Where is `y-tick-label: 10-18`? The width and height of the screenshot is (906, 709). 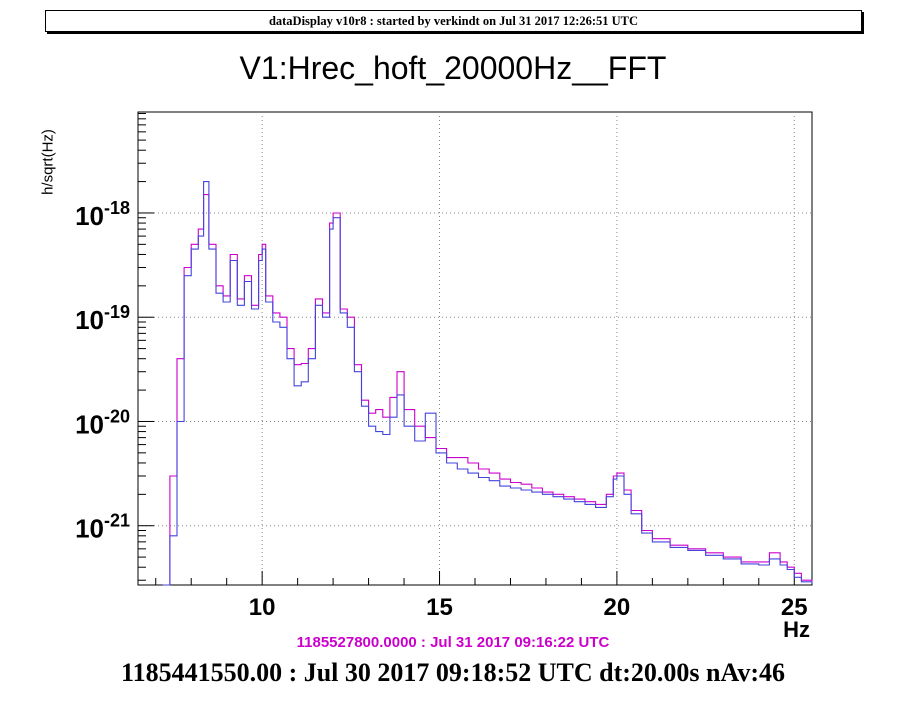
y-tick-label: 10-18 is located at coordinates (102, 214).